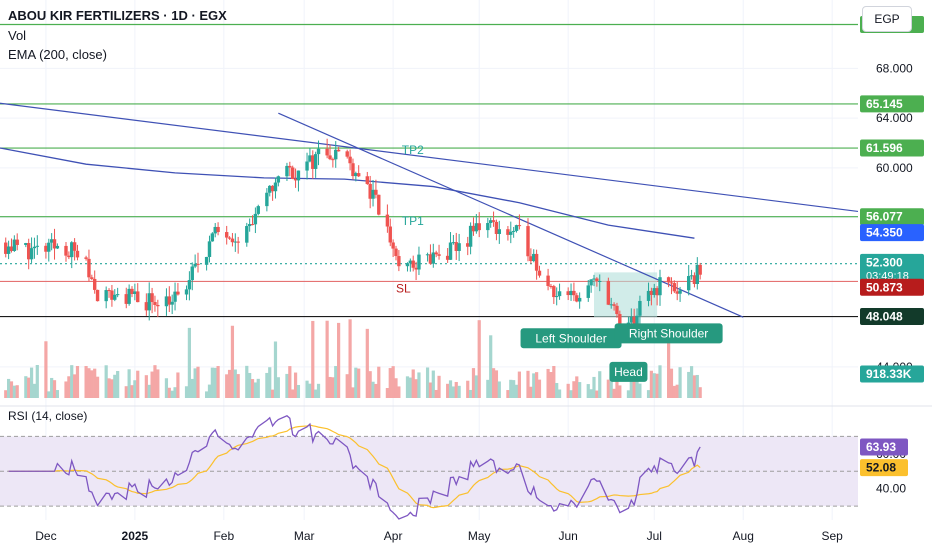 The image size is (932, 550). Describe the element at coordinates (887, 19) in the screenshot. I see `currency-button: EGP` at that location.